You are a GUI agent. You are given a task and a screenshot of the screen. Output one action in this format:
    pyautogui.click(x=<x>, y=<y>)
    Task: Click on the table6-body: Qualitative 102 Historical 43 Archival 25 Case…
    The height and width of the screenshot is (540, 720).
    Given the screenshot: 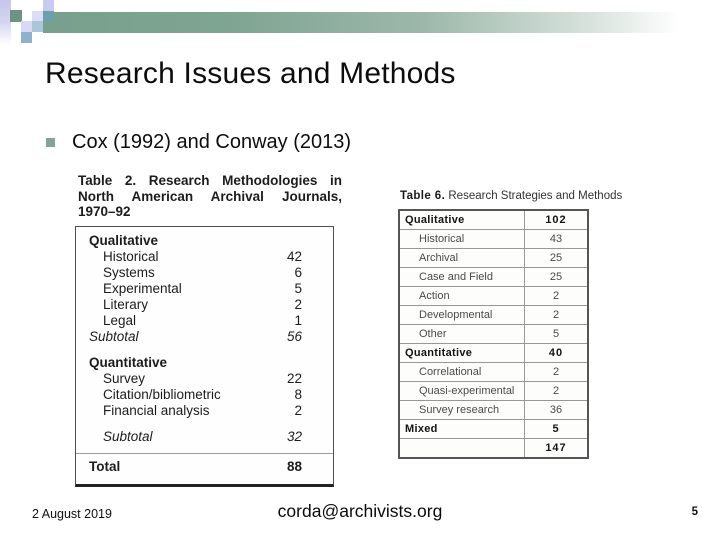 What is the action you would take?
    pyautogui.click(x=493, y=334)
    